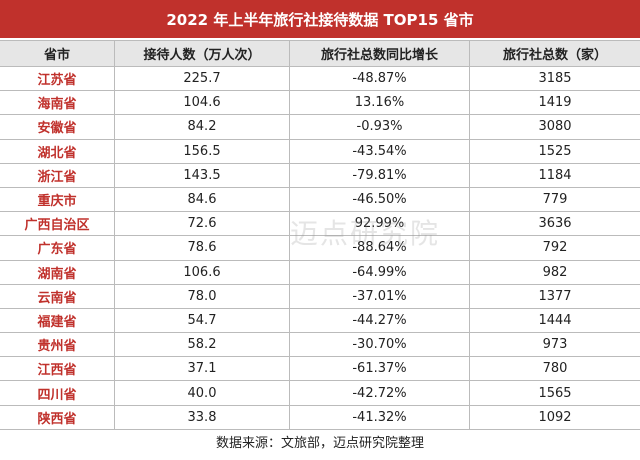 This screenshot has height=460, width=640. Describe the element at coordinates (202, 151) in the screenshot. I see `data-cell: 156.5` at that location.